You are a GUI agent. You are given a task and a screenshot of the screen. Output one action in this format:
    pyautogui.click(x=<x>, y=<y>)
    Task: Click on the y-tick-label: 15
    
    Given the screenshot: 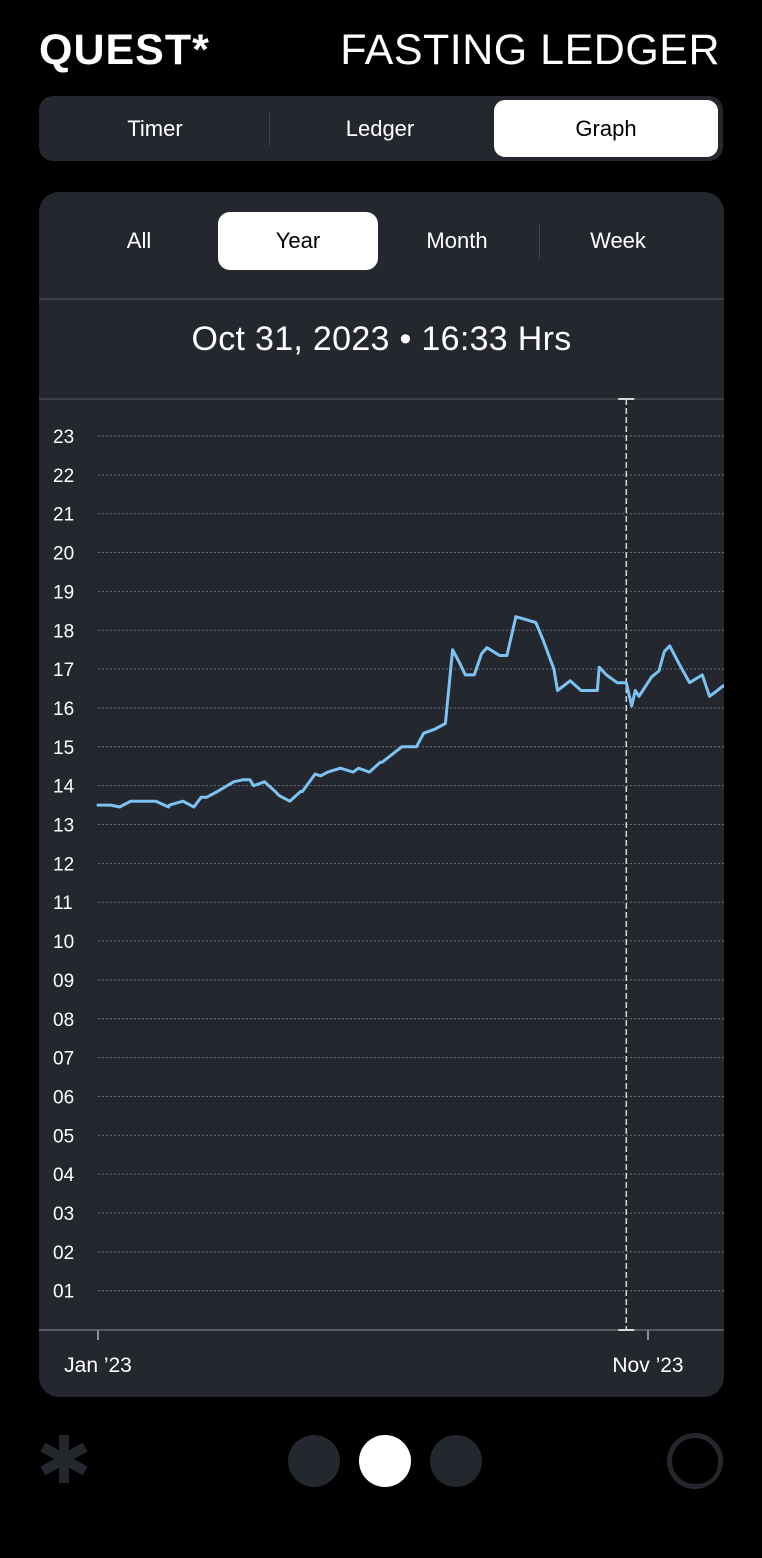 What is the action you would take?
    pyautogui.click(x=63, y=748)
    